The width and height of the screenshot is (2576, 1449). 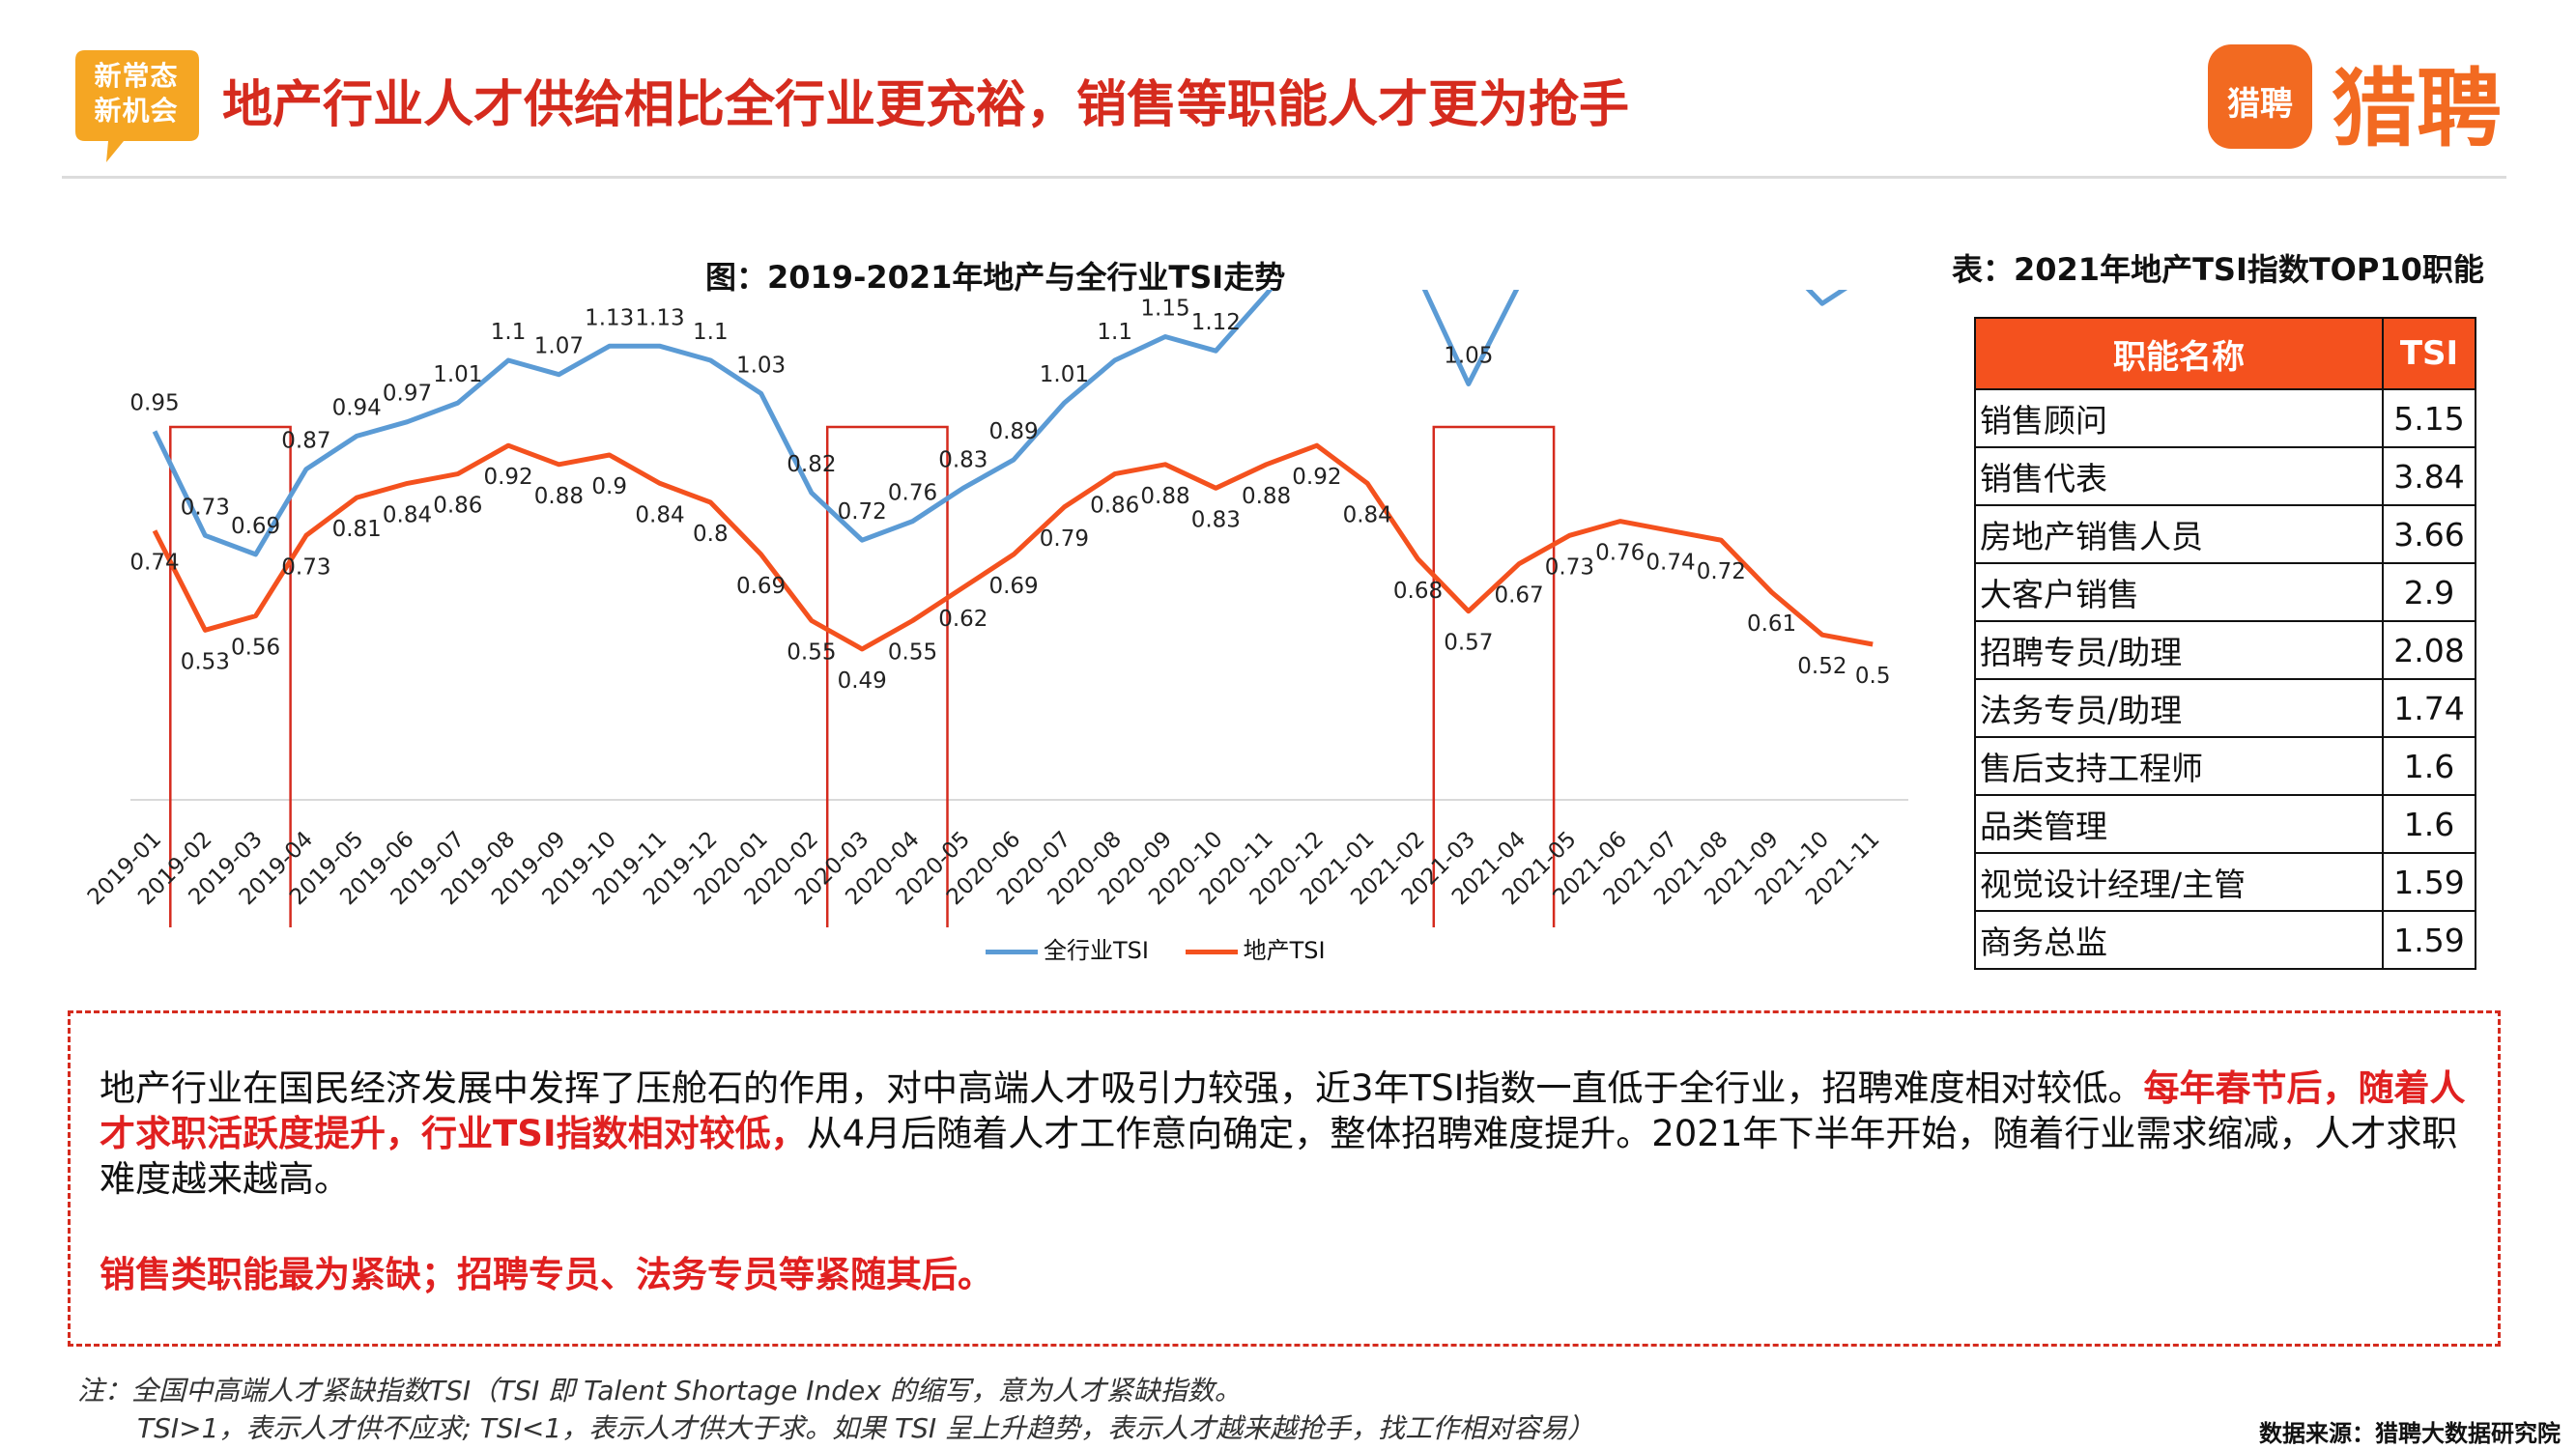 I want to click on data-source: 数据来源：猎聘大数据研究院, so click(x=2410, y=1433).